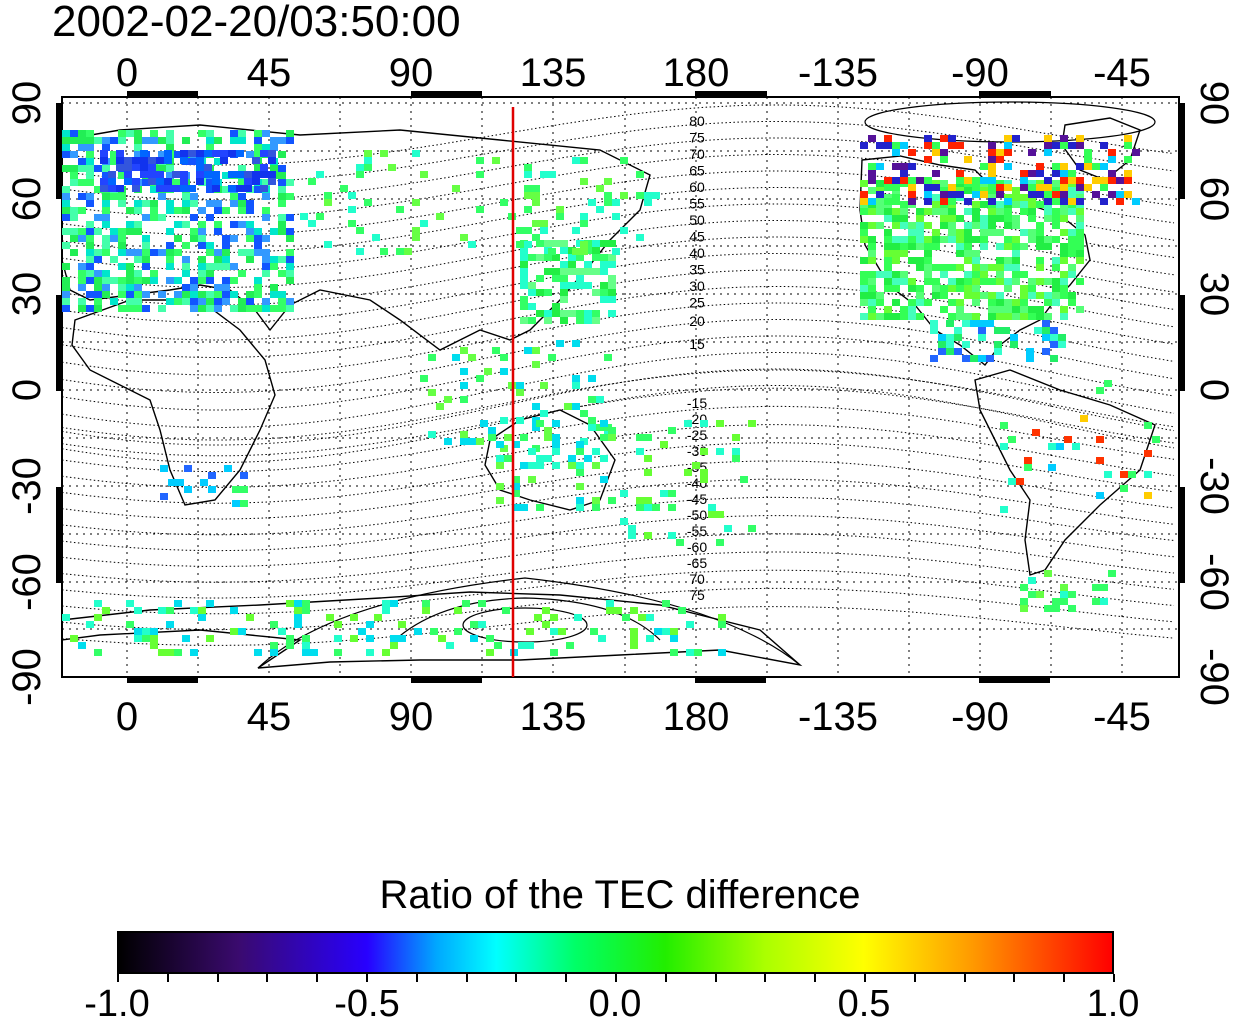  What do you see at coordinates (697, 499) in the screenshot?
I see `contour-label-south: -45` at bounding box center [697, 499].